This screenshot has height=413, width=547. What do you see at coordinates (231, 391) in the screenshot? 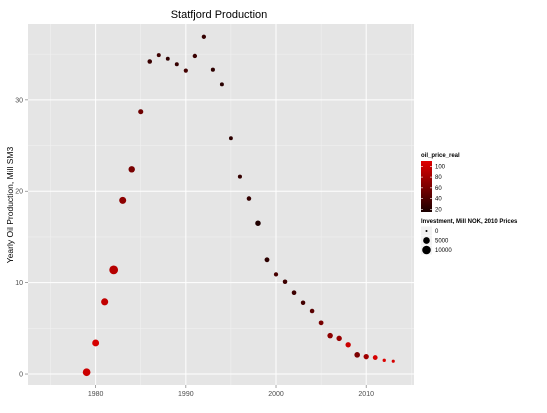
I see `x-axis-ticks: 1980 1990 2000 2010` at bounding box center [231, 391].